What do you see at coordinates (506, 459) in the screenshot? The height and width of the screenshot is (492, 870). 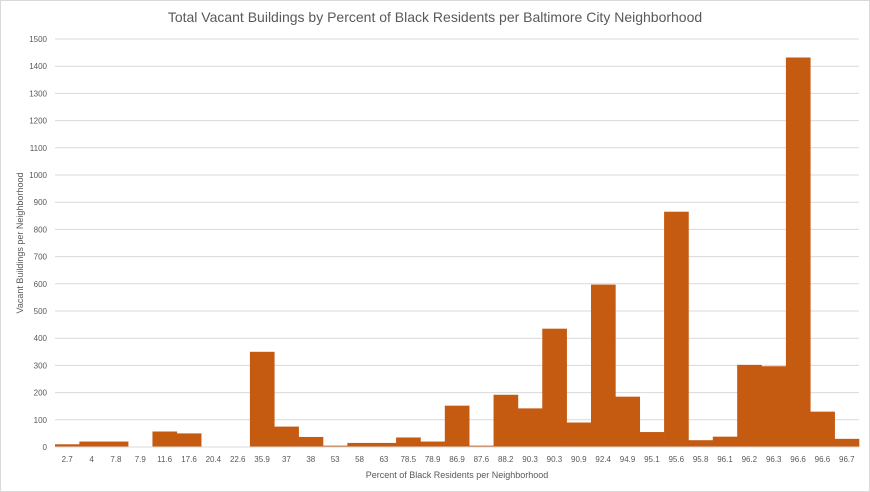 I see `x-tick-label: 88.2` at bounding box center [506, 459].